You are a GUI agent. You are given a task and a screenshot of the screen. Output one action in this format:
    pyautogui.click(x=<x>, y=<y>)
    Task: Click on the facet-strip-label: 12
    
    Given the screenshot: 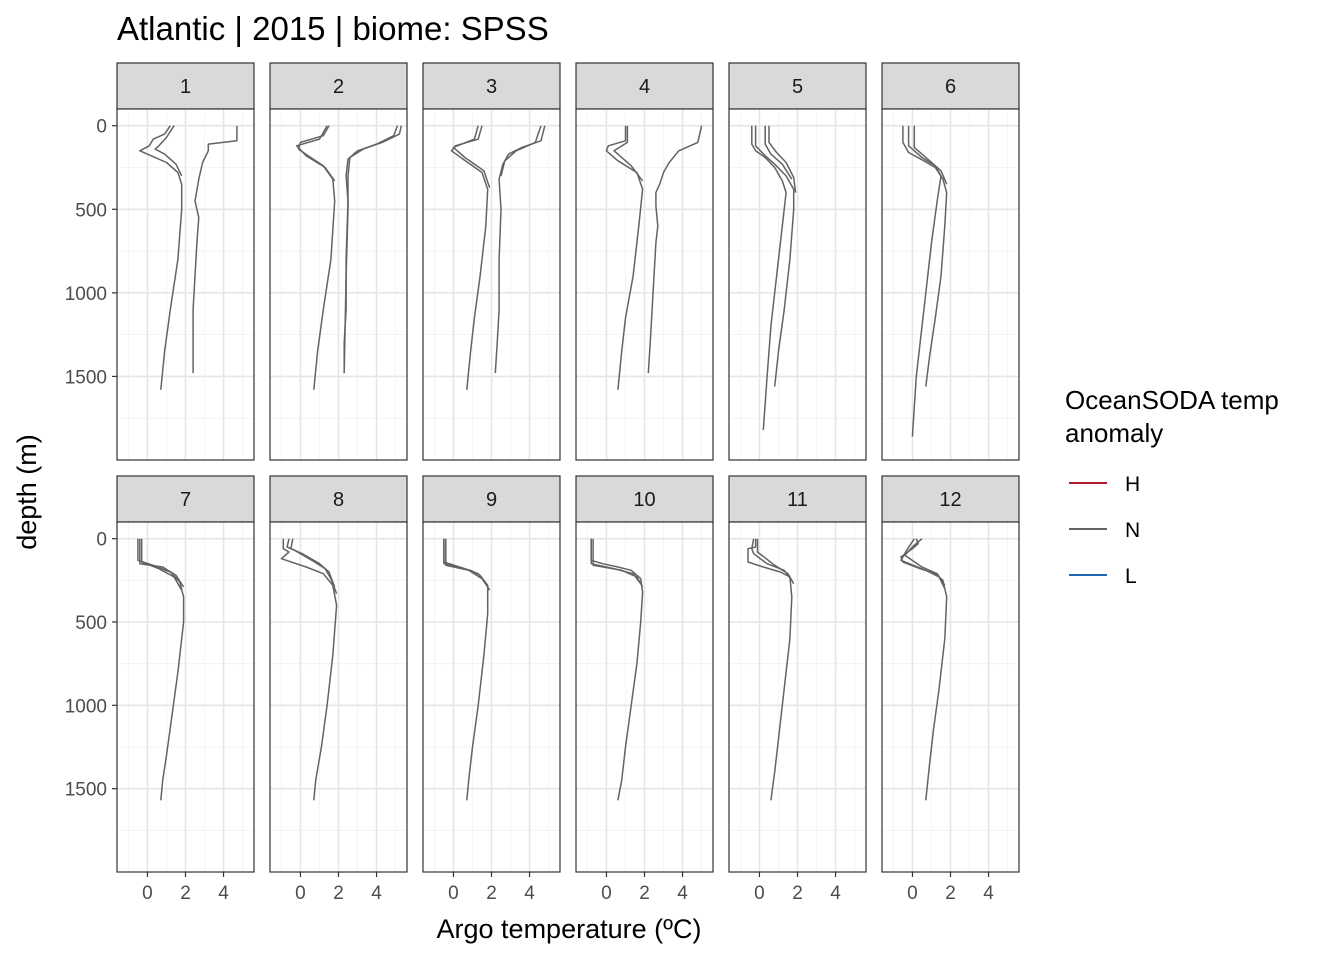 What is the action you would take?
    pyautogui.click(x=950, y=500)
    